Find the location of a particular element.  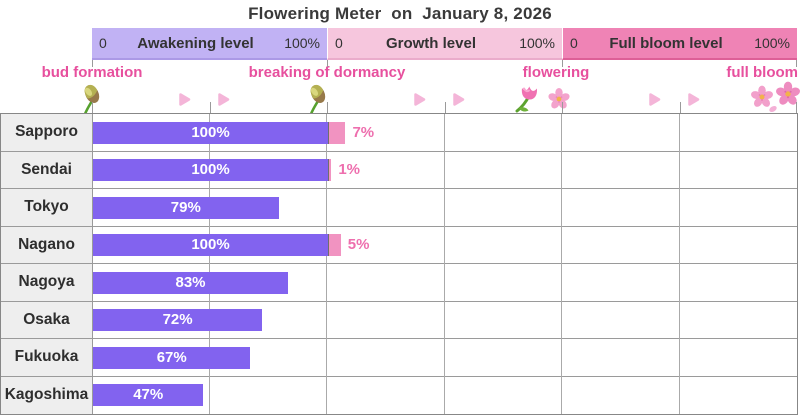

full-bloom-level-band: 0 Full bloom level 100% is located at coordinates (679, 44).